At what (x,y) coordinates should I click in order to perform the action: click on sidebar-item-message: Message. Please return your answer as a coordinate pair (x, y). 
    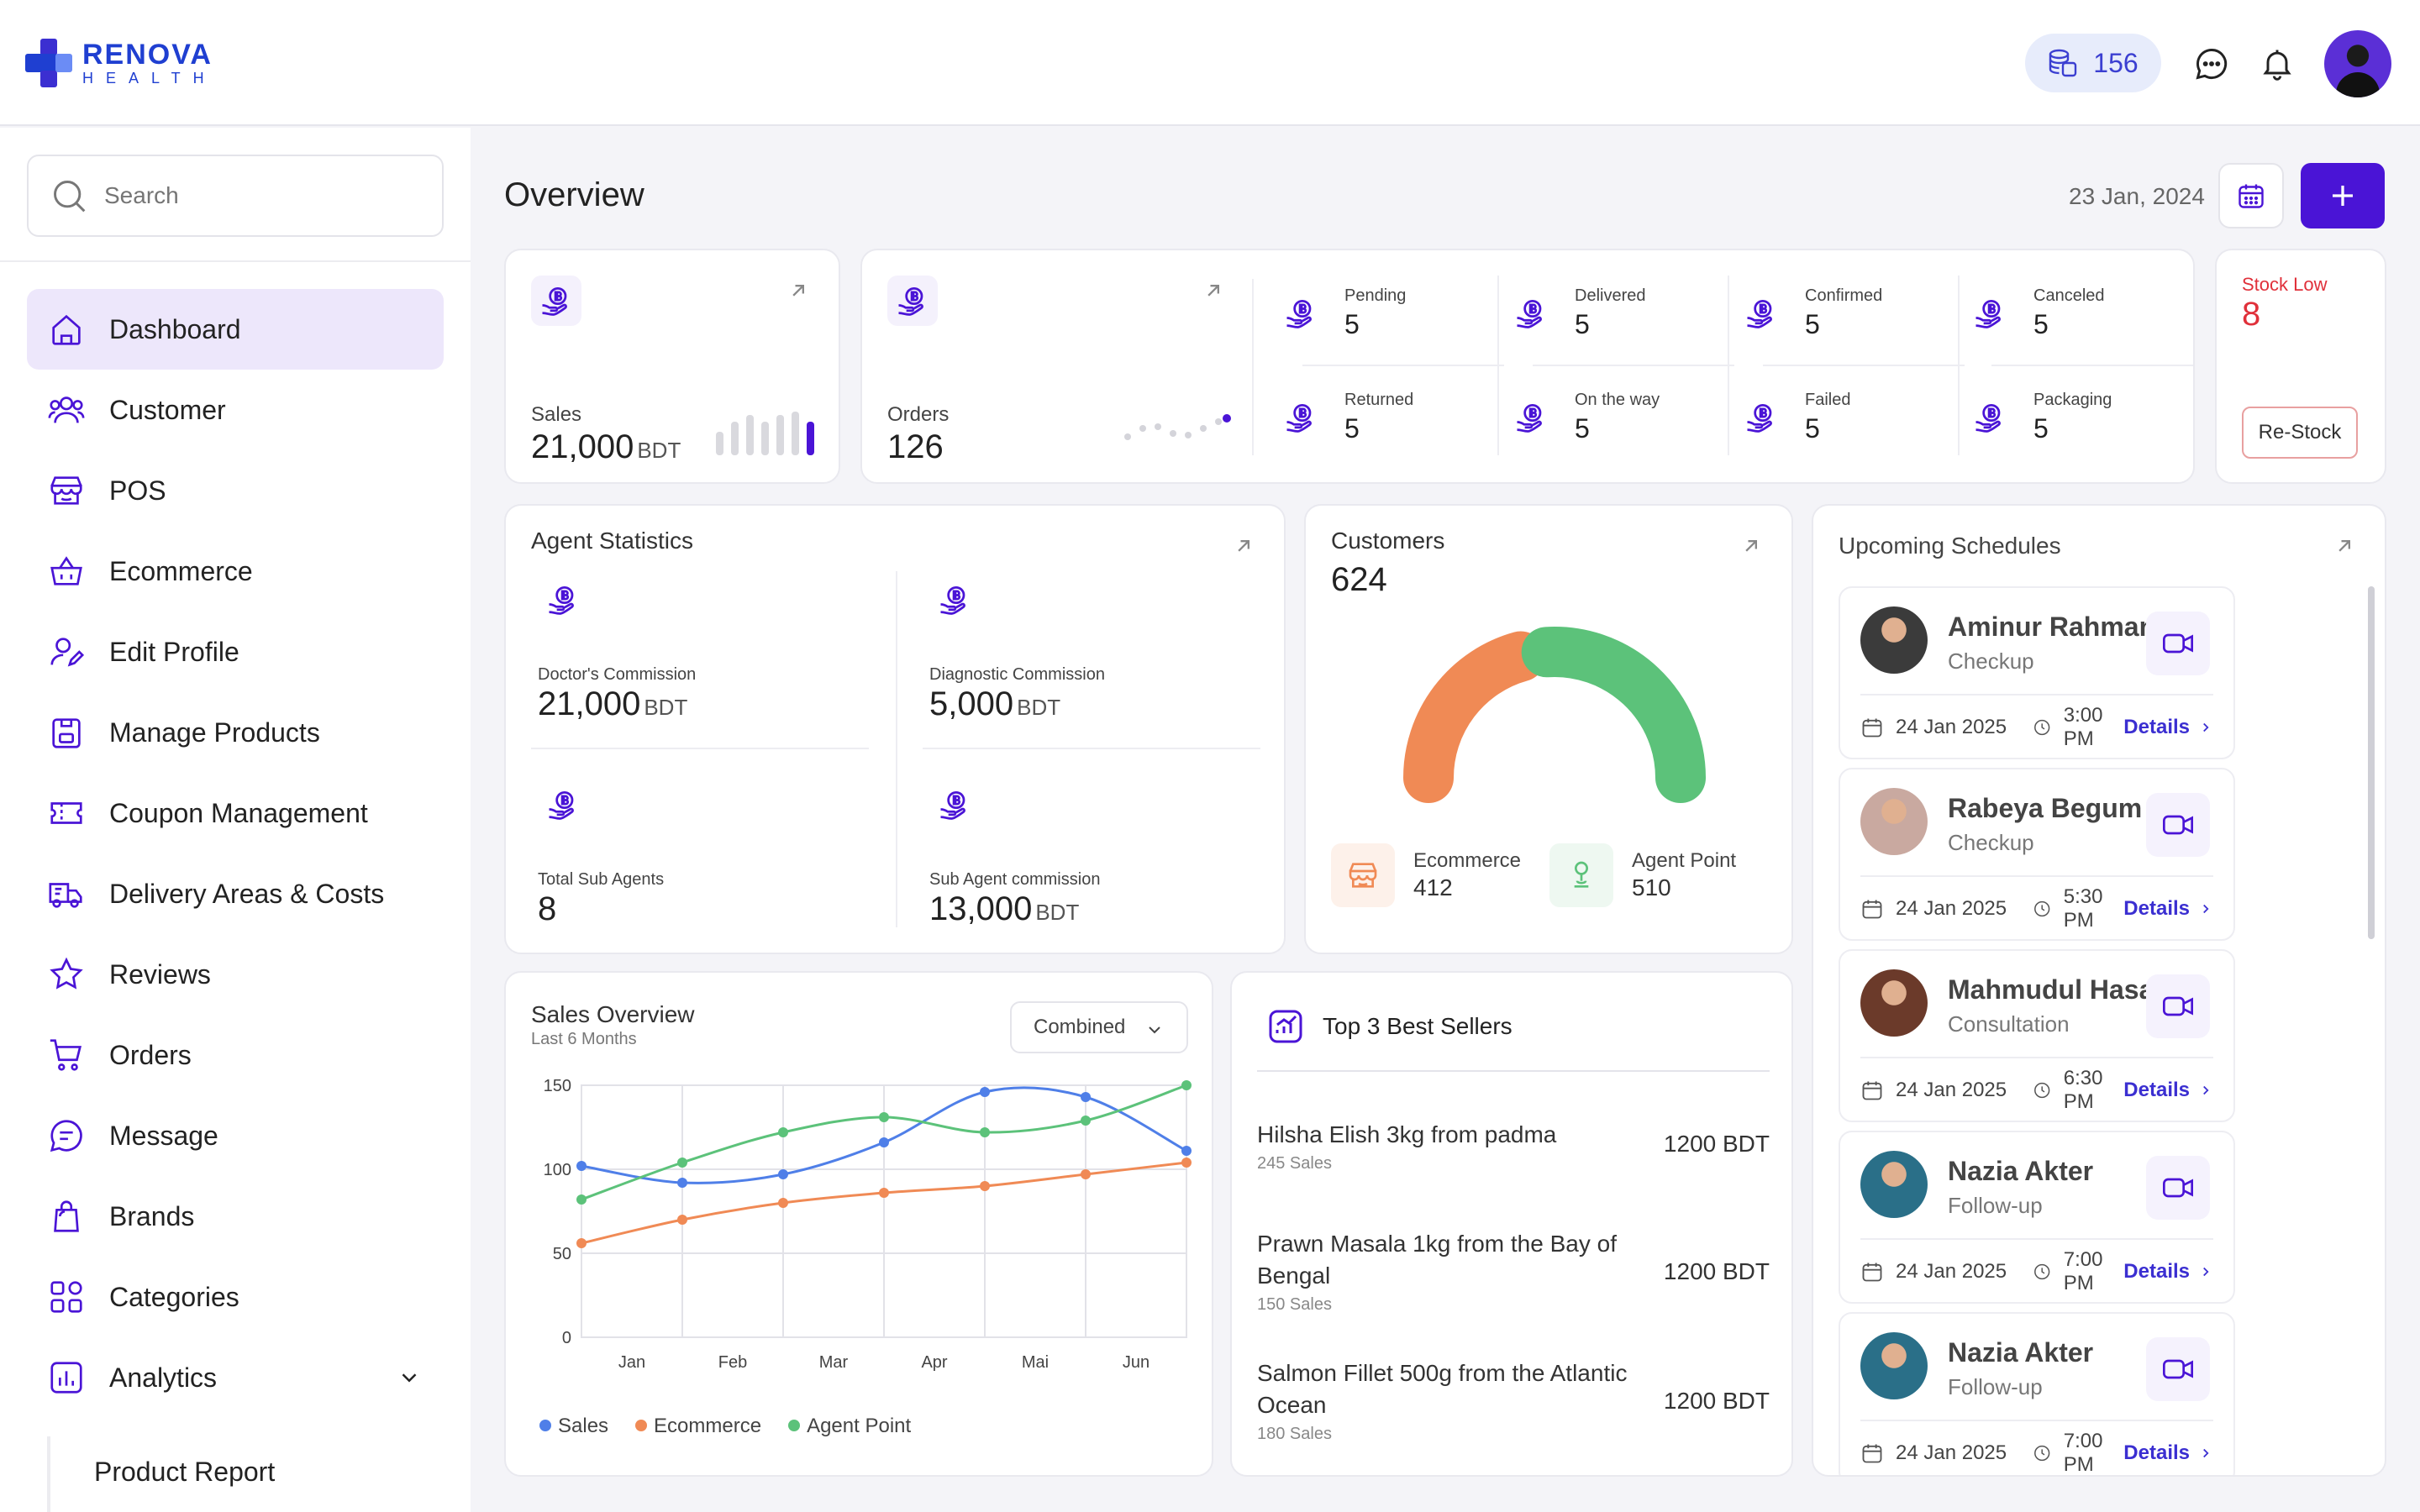
    Looking at the image, I should click on (235, 1135).